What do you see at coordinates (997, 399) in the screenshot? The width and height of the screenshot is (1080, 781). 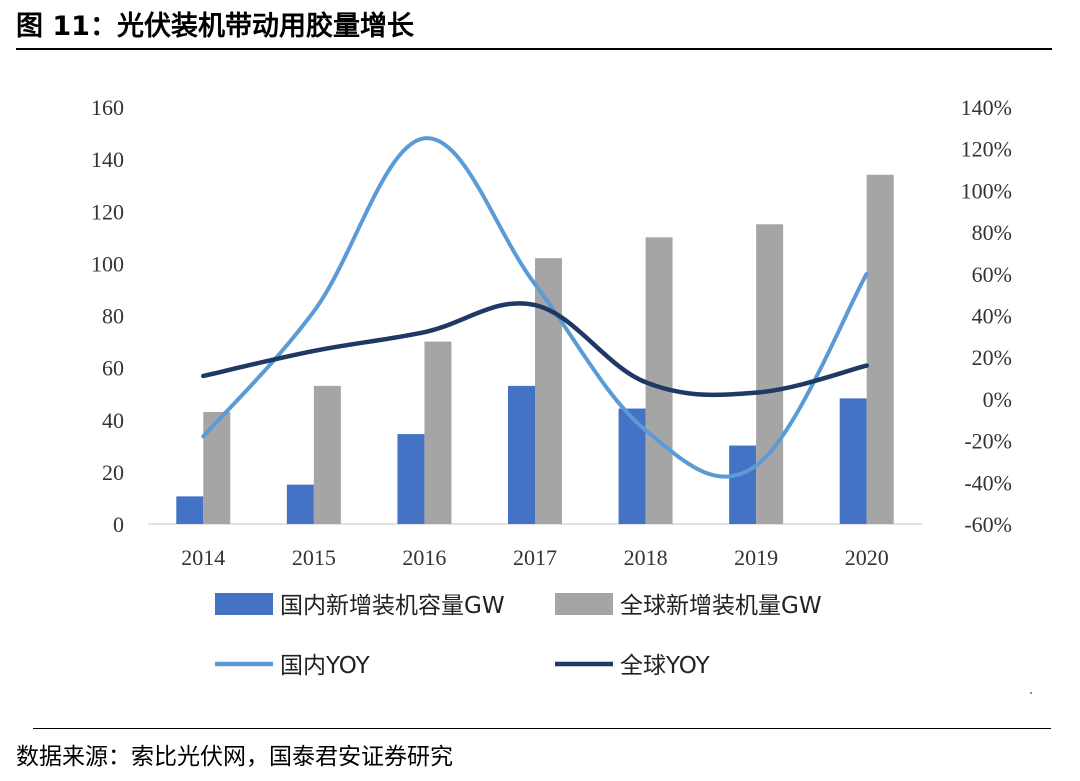 I see `y-right-tick-label: 0%` at bounding box center [997, 399].